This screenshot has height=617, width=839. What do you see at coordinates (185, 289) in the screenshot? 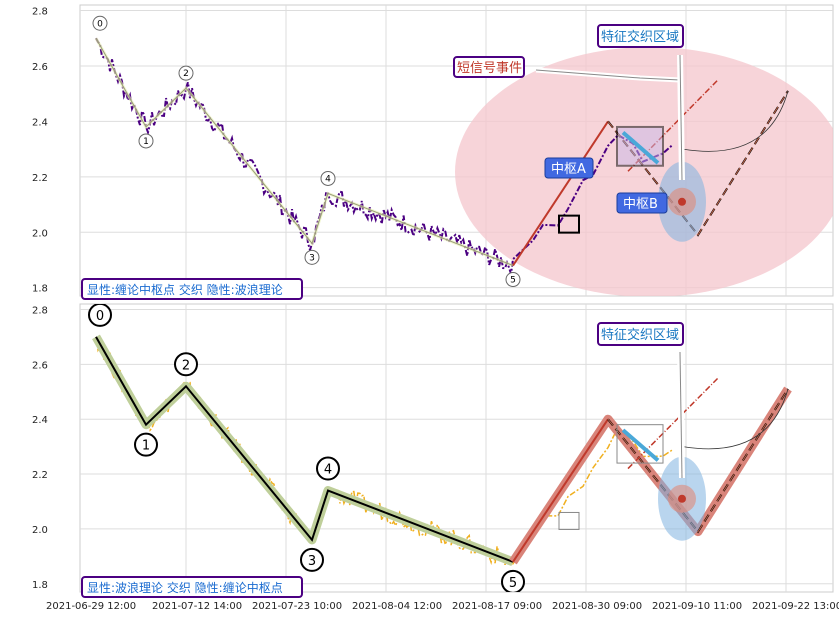
I see `top-legend-text: 显性:缠论中枢点 交织 隐性:波浪理论` at bounding box center [185, 289].